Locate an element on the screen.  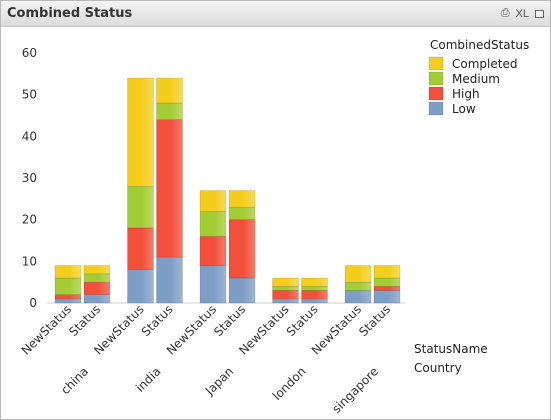
legend-title: CombinedStatus is located at coordinates (479, 45).